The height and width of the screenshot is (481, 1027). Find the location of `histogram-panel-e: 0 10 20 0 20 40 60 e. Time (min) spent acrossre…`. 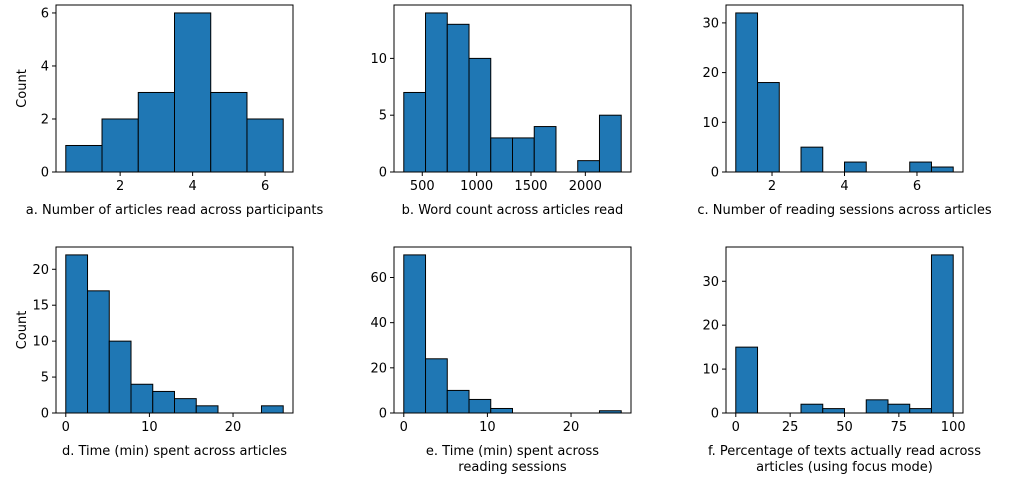

histogram-panel-e: 0 10 20 0 20 40 60 e. Time (min) spent acrossre… is located at coordinates (501, 360).